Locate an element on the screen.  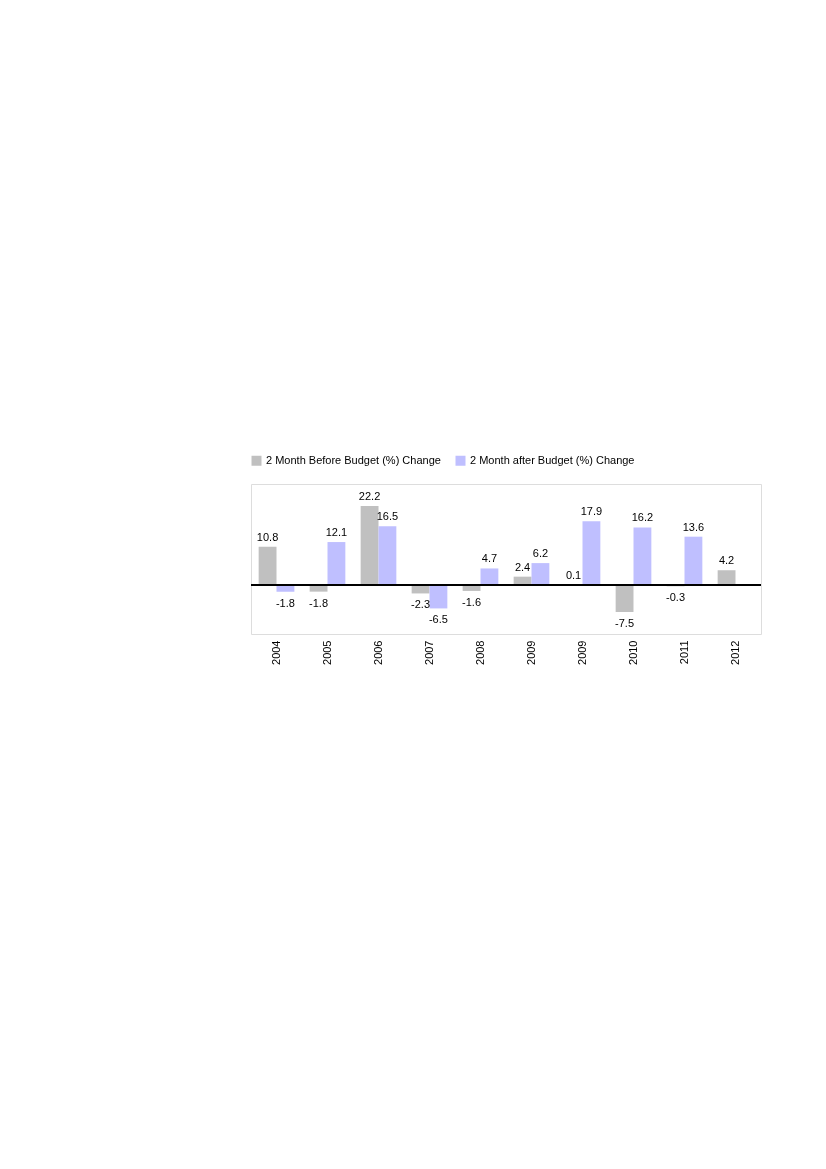
data-label: -7.5 is located at coordinates (625, 623).